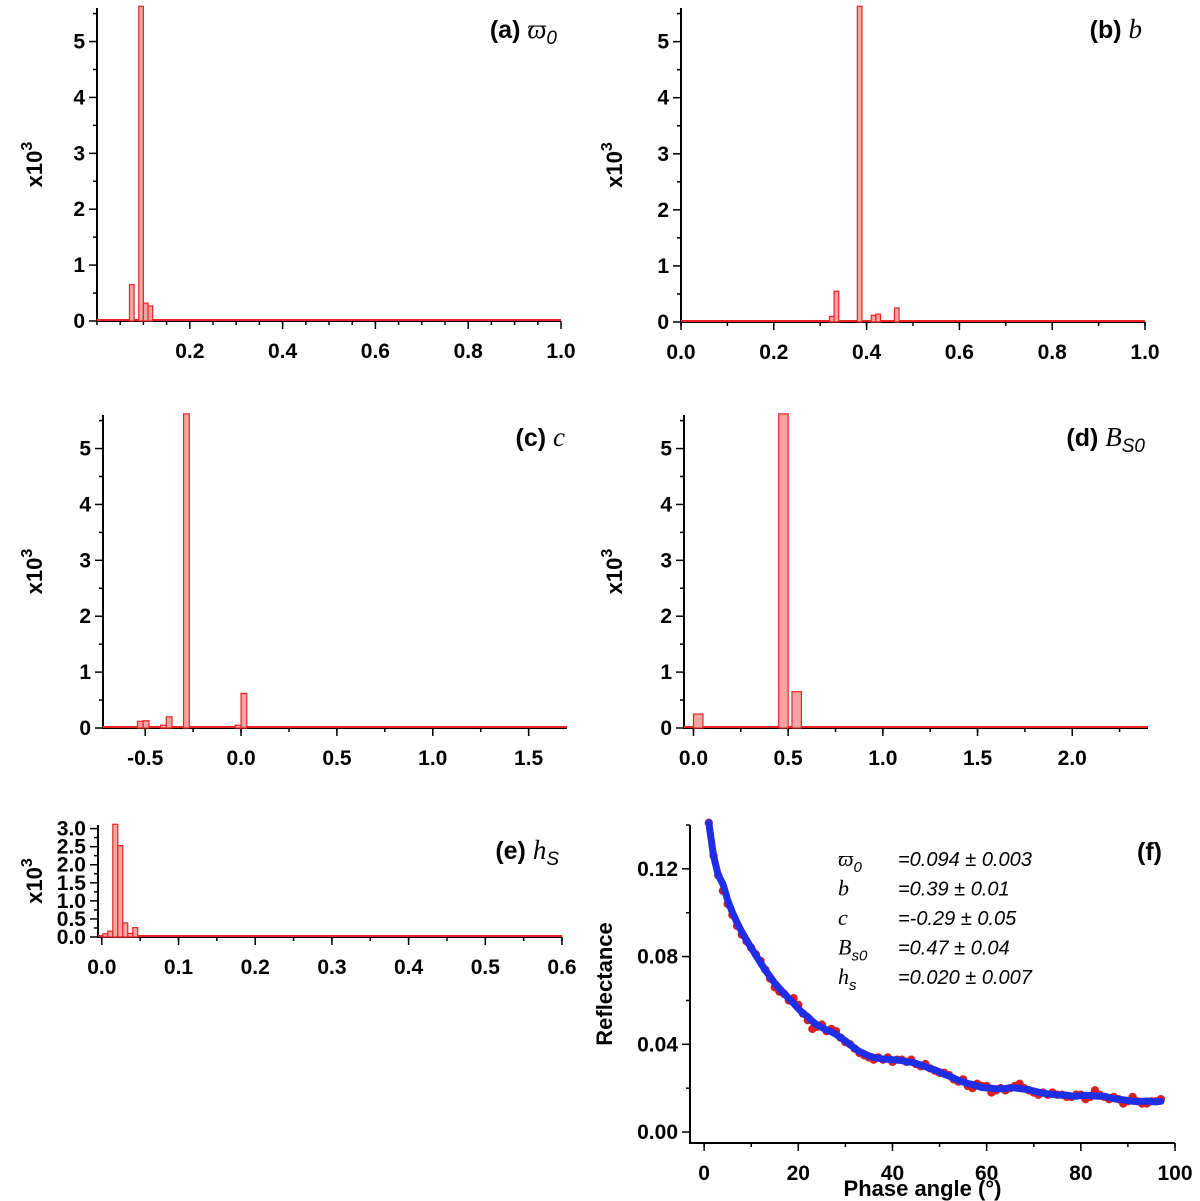 The width and height of the screenshot is (1200, 1201). What do you see at coordinates (71, 937) in the screenshot?
I see `y-tick-label: 0.0` at bounding box center [71, 937].